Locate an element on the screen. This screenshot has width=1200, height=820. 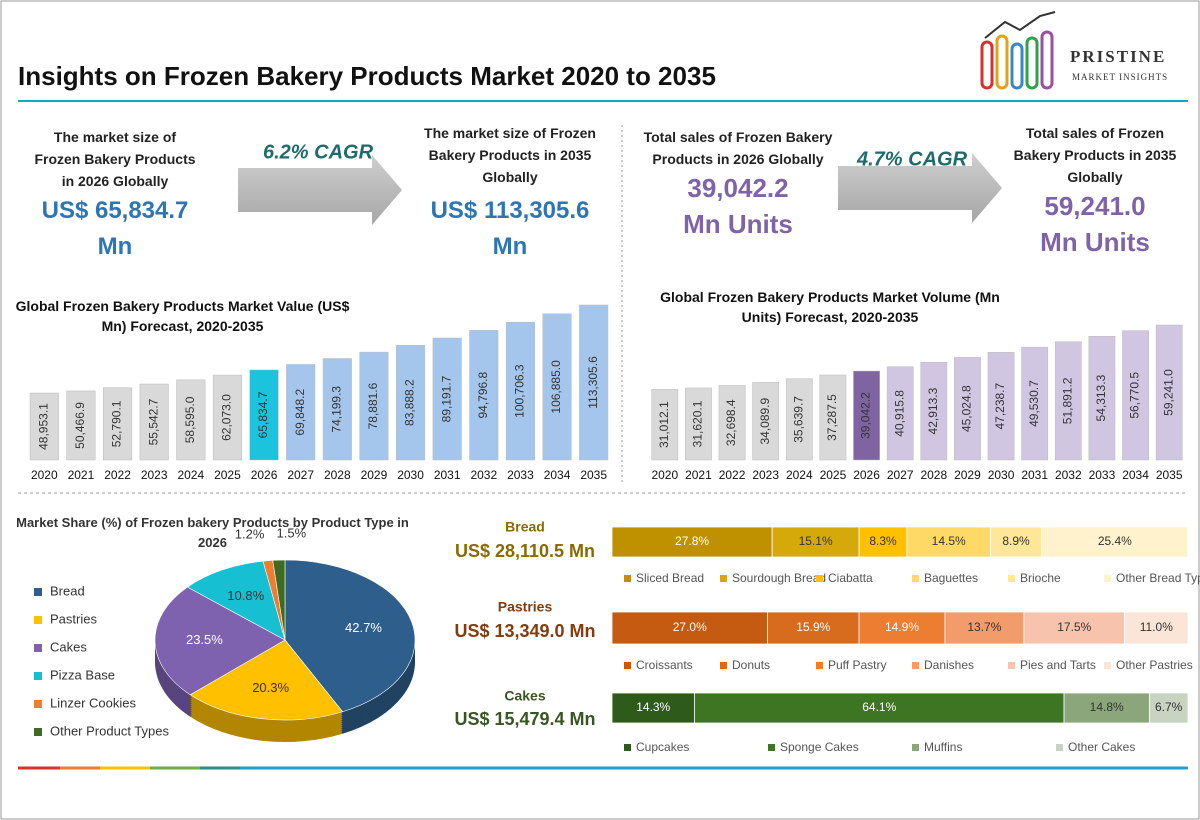
value-label: 15.9% is located at coordinates (813, 627).